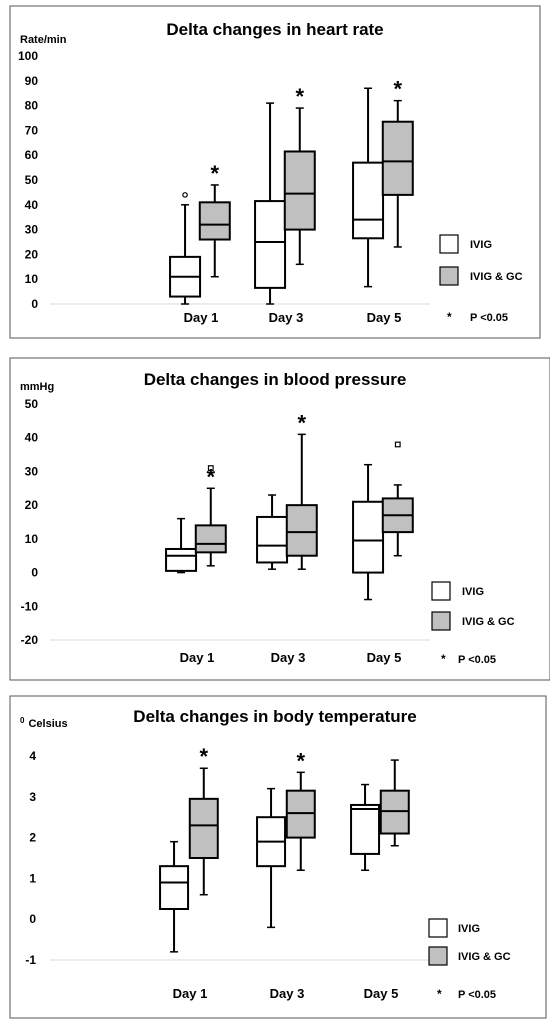 The height and width of the screenshot is (1028, 550). I want to click on y-axis-label: 0 Celsius, so click(44, 723).